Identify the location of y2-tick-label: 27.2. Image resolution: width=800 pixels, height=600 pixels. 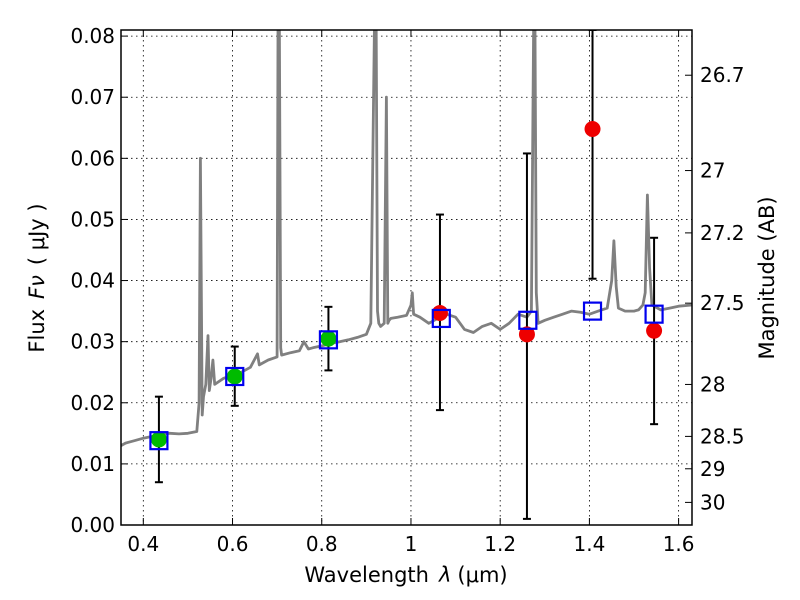
(722, 233).